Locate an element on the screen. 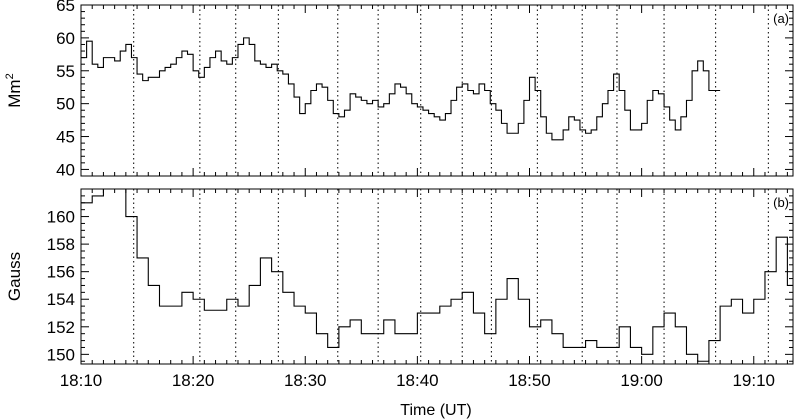  x-axis-label: Time (UT) is located at coordinates (435, 410).